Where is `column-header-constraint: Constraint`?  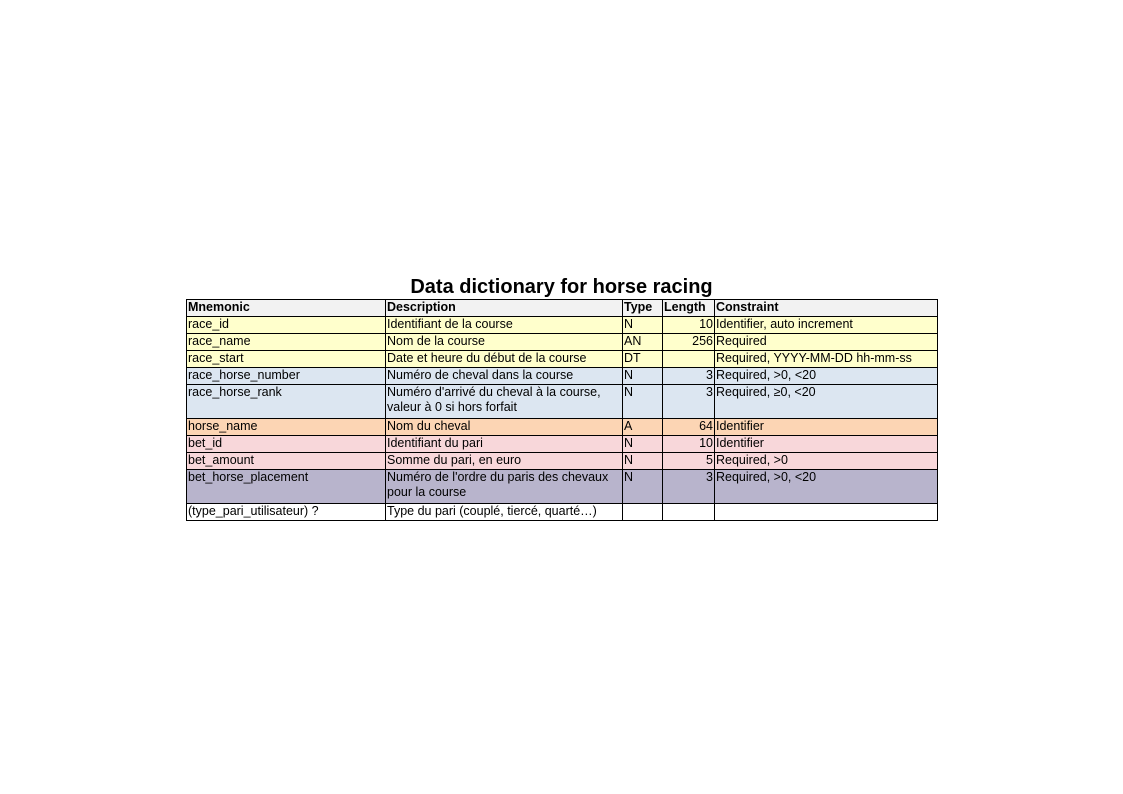
column-header-constraint: Constraint is located at coordinates (826, 308).